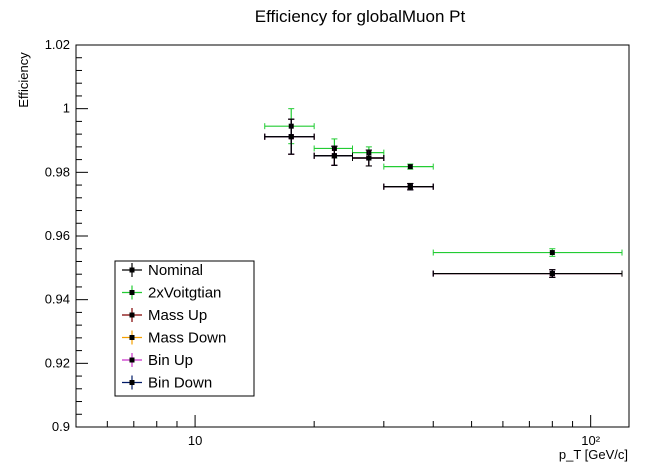 Image resolution: width=651 pixels, height=471 pixels. Describe the element at coordinates (593, 454) in the screenshot. I see `x-axis-label: p_T [GeV/c]` at that location.